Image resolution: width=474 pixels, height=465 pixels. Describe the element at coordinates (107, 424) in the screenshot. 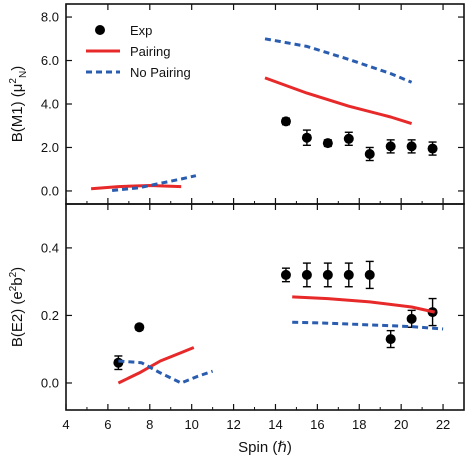

I see `x-tick-label: 6` at that location.